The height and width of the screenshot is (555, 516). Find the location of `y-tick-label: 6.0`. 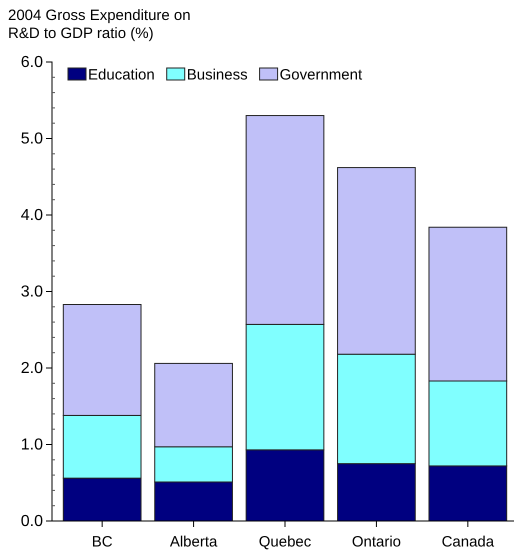

y-tick-label: 6.0 is located at coordinates (32, 63).